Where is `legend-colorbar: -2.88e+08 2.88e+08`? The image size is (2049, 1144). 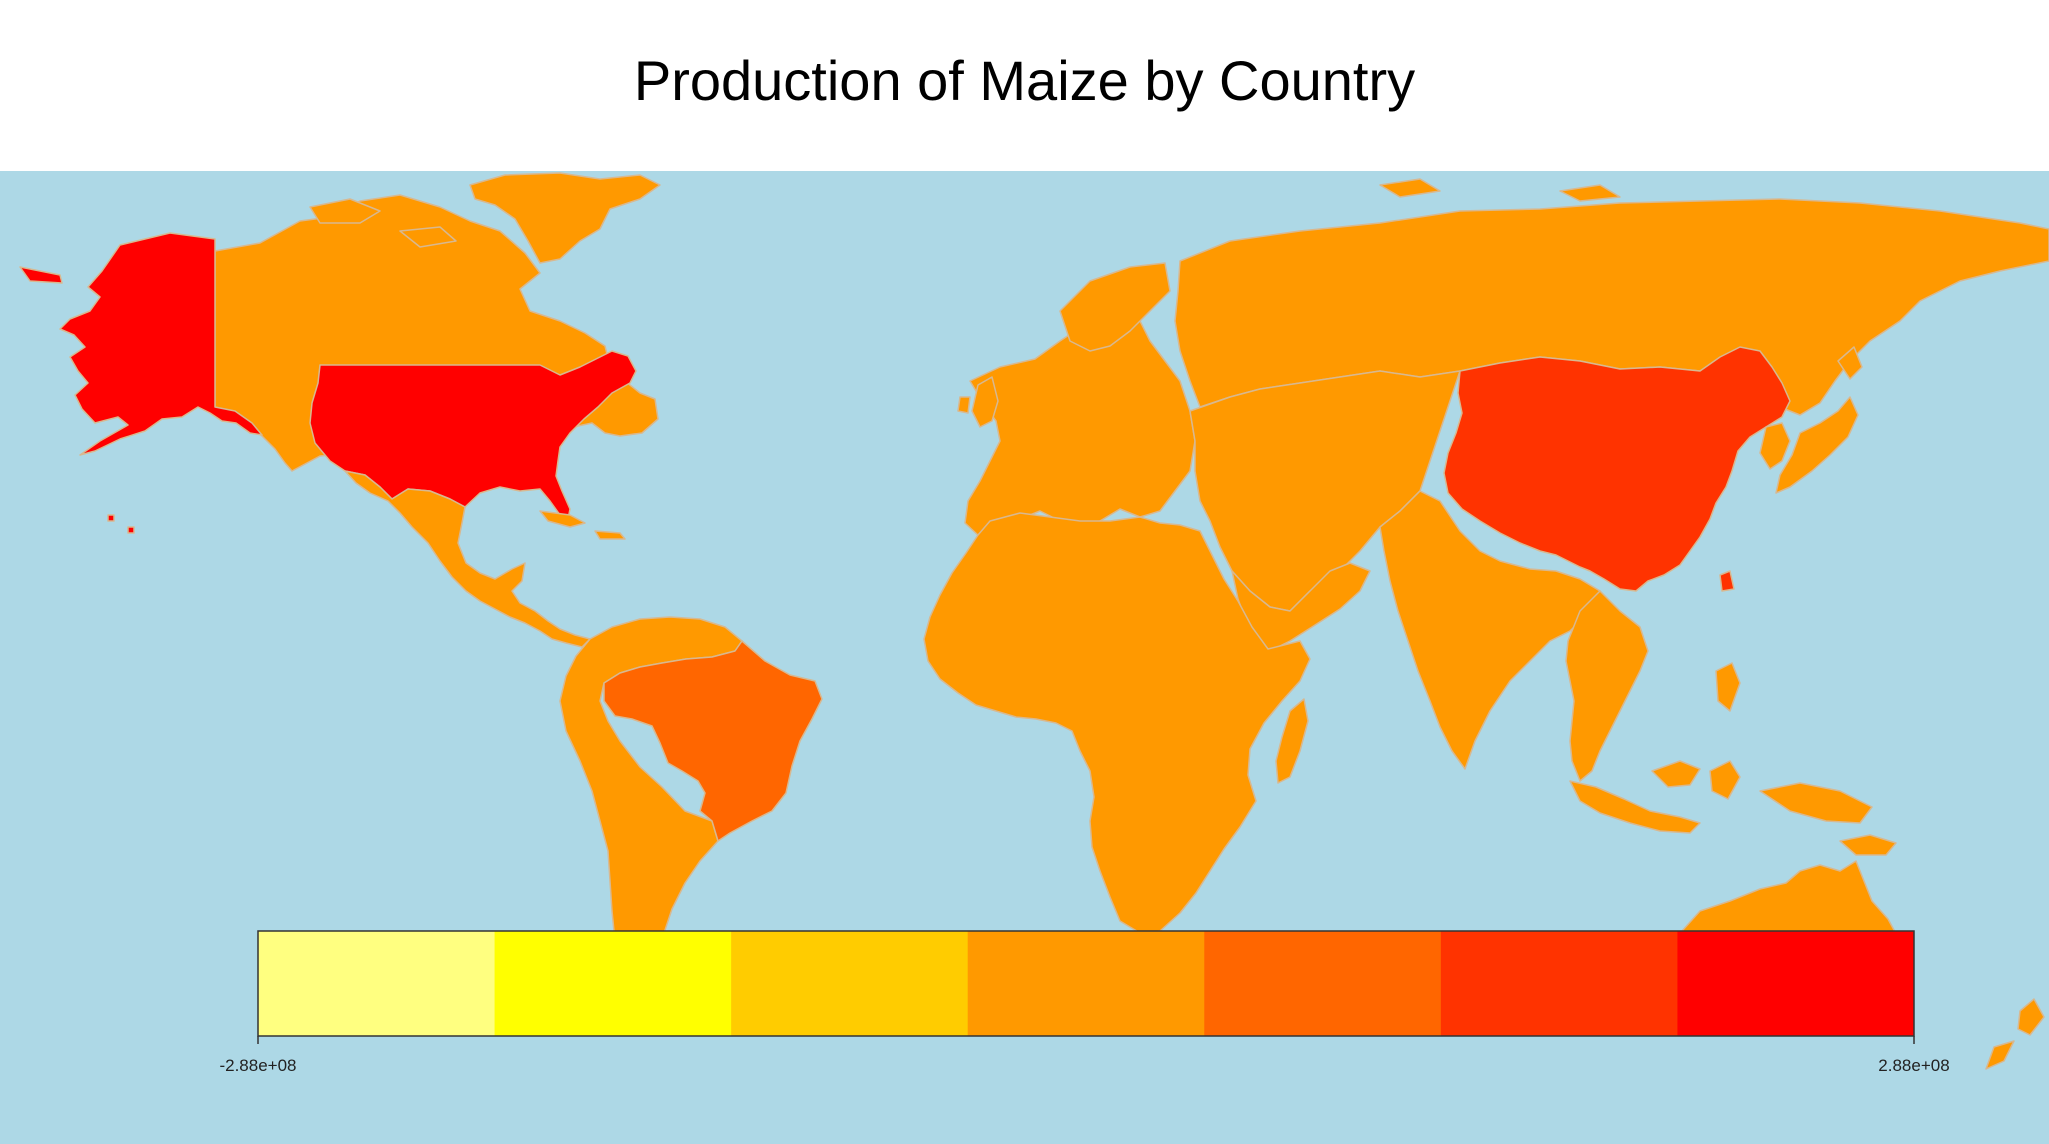 legend-colorbar: -2.88e+08 2.88e+08 is located at coordinates (1084, 1002).